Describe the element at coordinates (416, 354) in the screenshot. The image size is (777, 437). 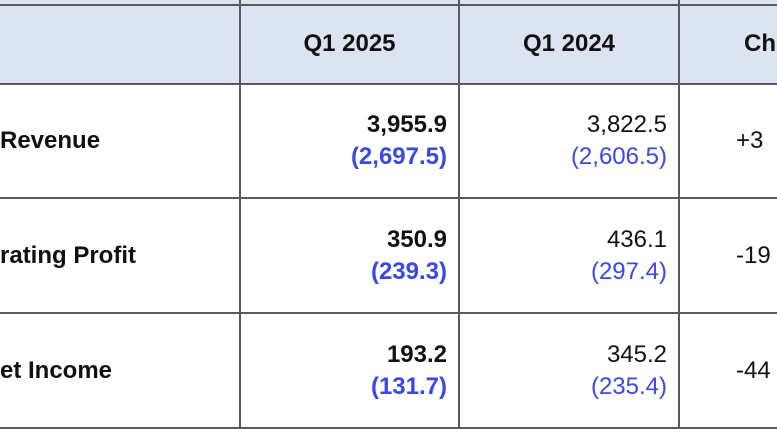
I see `value: 193.2` at that location.